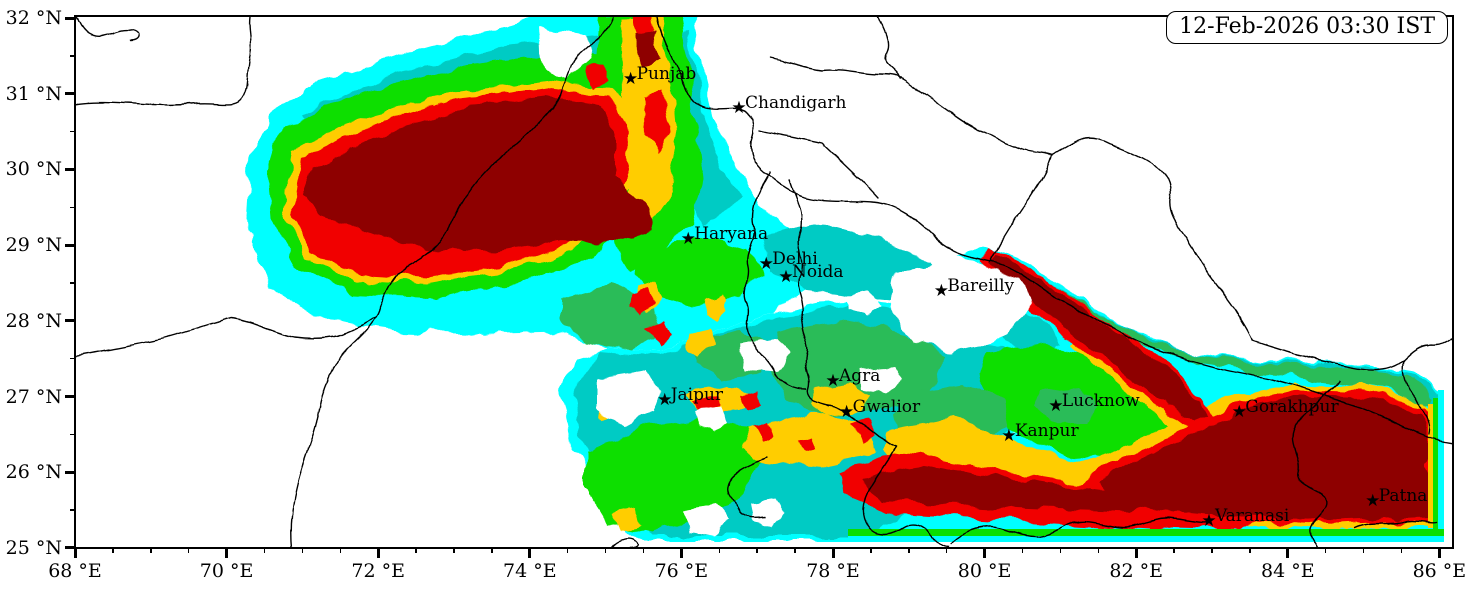 The height and width of the screenshot is (591, 1471). What do you see at coordinates (1307, 27) in the screenshot?
I see `timestamp-box: 12-Feb-2026 03:30 IST` at bounding box center [1307, 27].